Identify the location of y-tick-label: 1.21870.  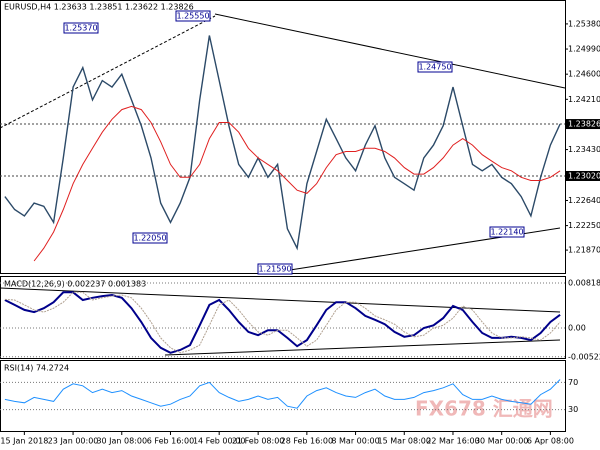
(584, 250).